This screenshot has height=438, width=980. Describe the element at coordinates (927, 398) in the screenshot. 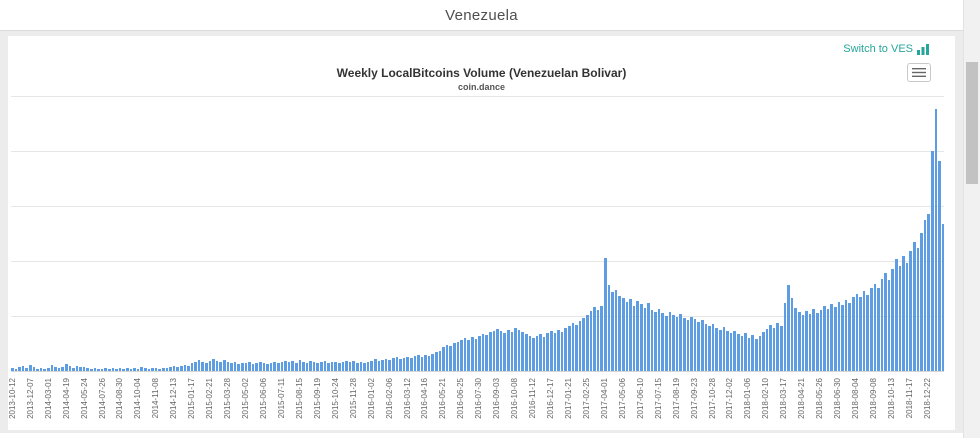

I see `x-axis-label: 2018-12-22` at that location.